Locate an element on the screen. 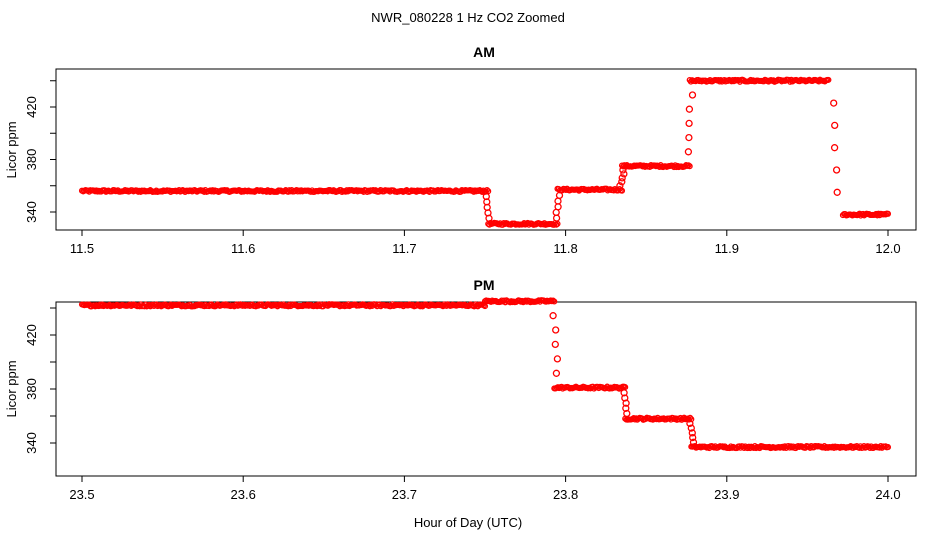  pm-y-axis-label: Licor ppm is located at coordinates (11, 388).